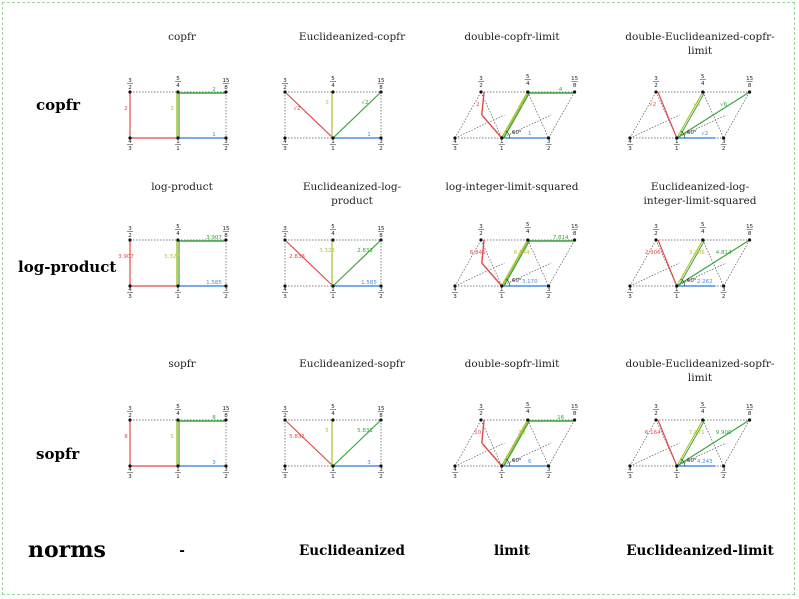 Image resolution: width=799 pixels, height=599 pixels. What do you see at coordinates (477, 433) in the screenshot?
I see `red-value: 10` at bounding box center [477, 433].